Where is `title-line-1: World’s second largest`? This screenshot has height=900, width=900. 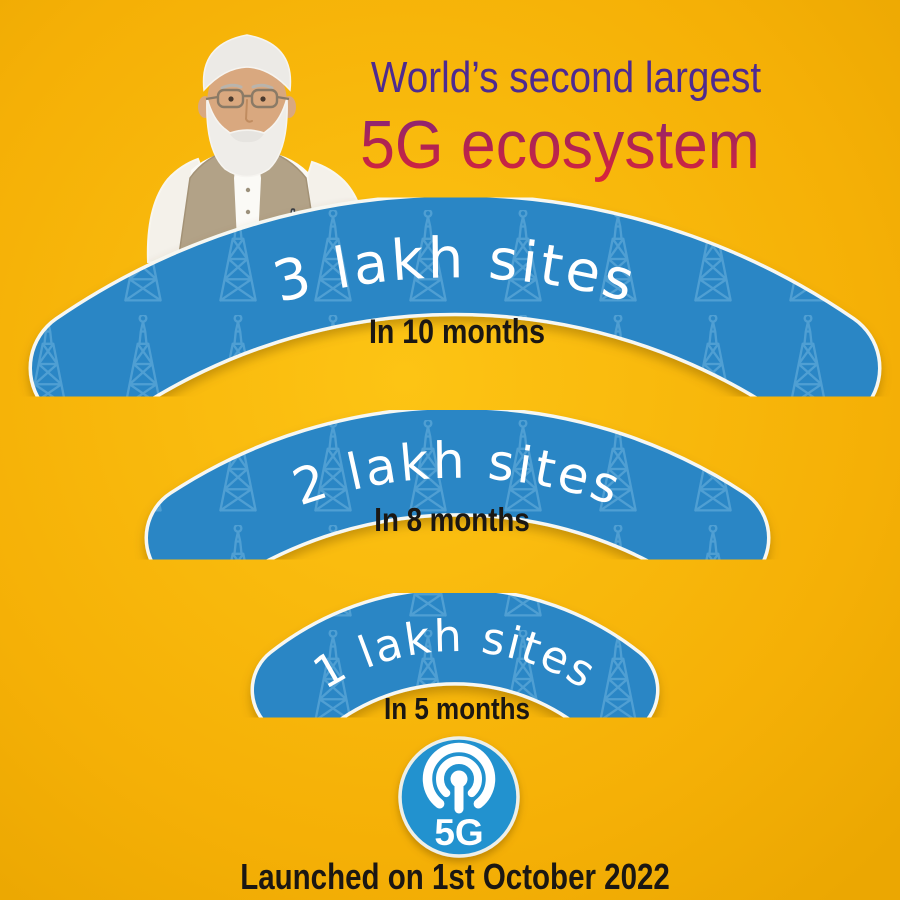
title-line-1: World’s second largest is located at coordinates (566, 77).